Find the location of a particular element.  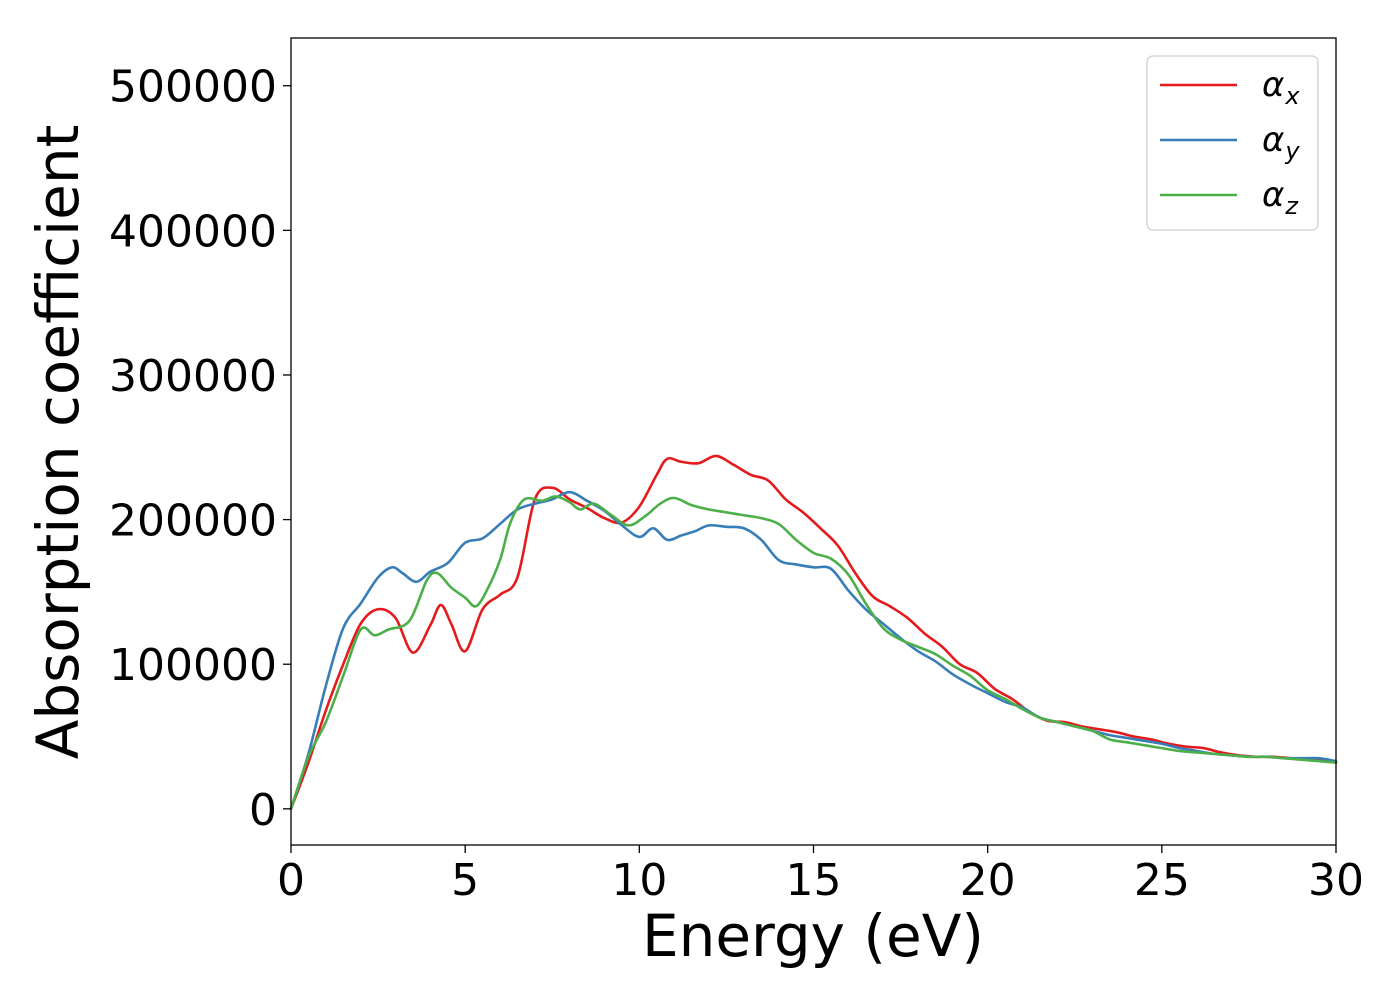

x-tick-label: 5 is located at coordinates (465, 880).